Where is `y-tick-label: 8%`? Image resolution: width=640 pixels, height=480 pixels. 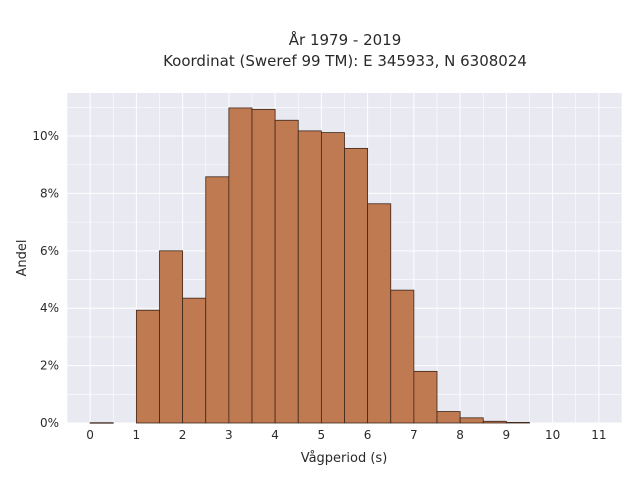 y-tick-label: 8% is located at coordinates (49, 193).